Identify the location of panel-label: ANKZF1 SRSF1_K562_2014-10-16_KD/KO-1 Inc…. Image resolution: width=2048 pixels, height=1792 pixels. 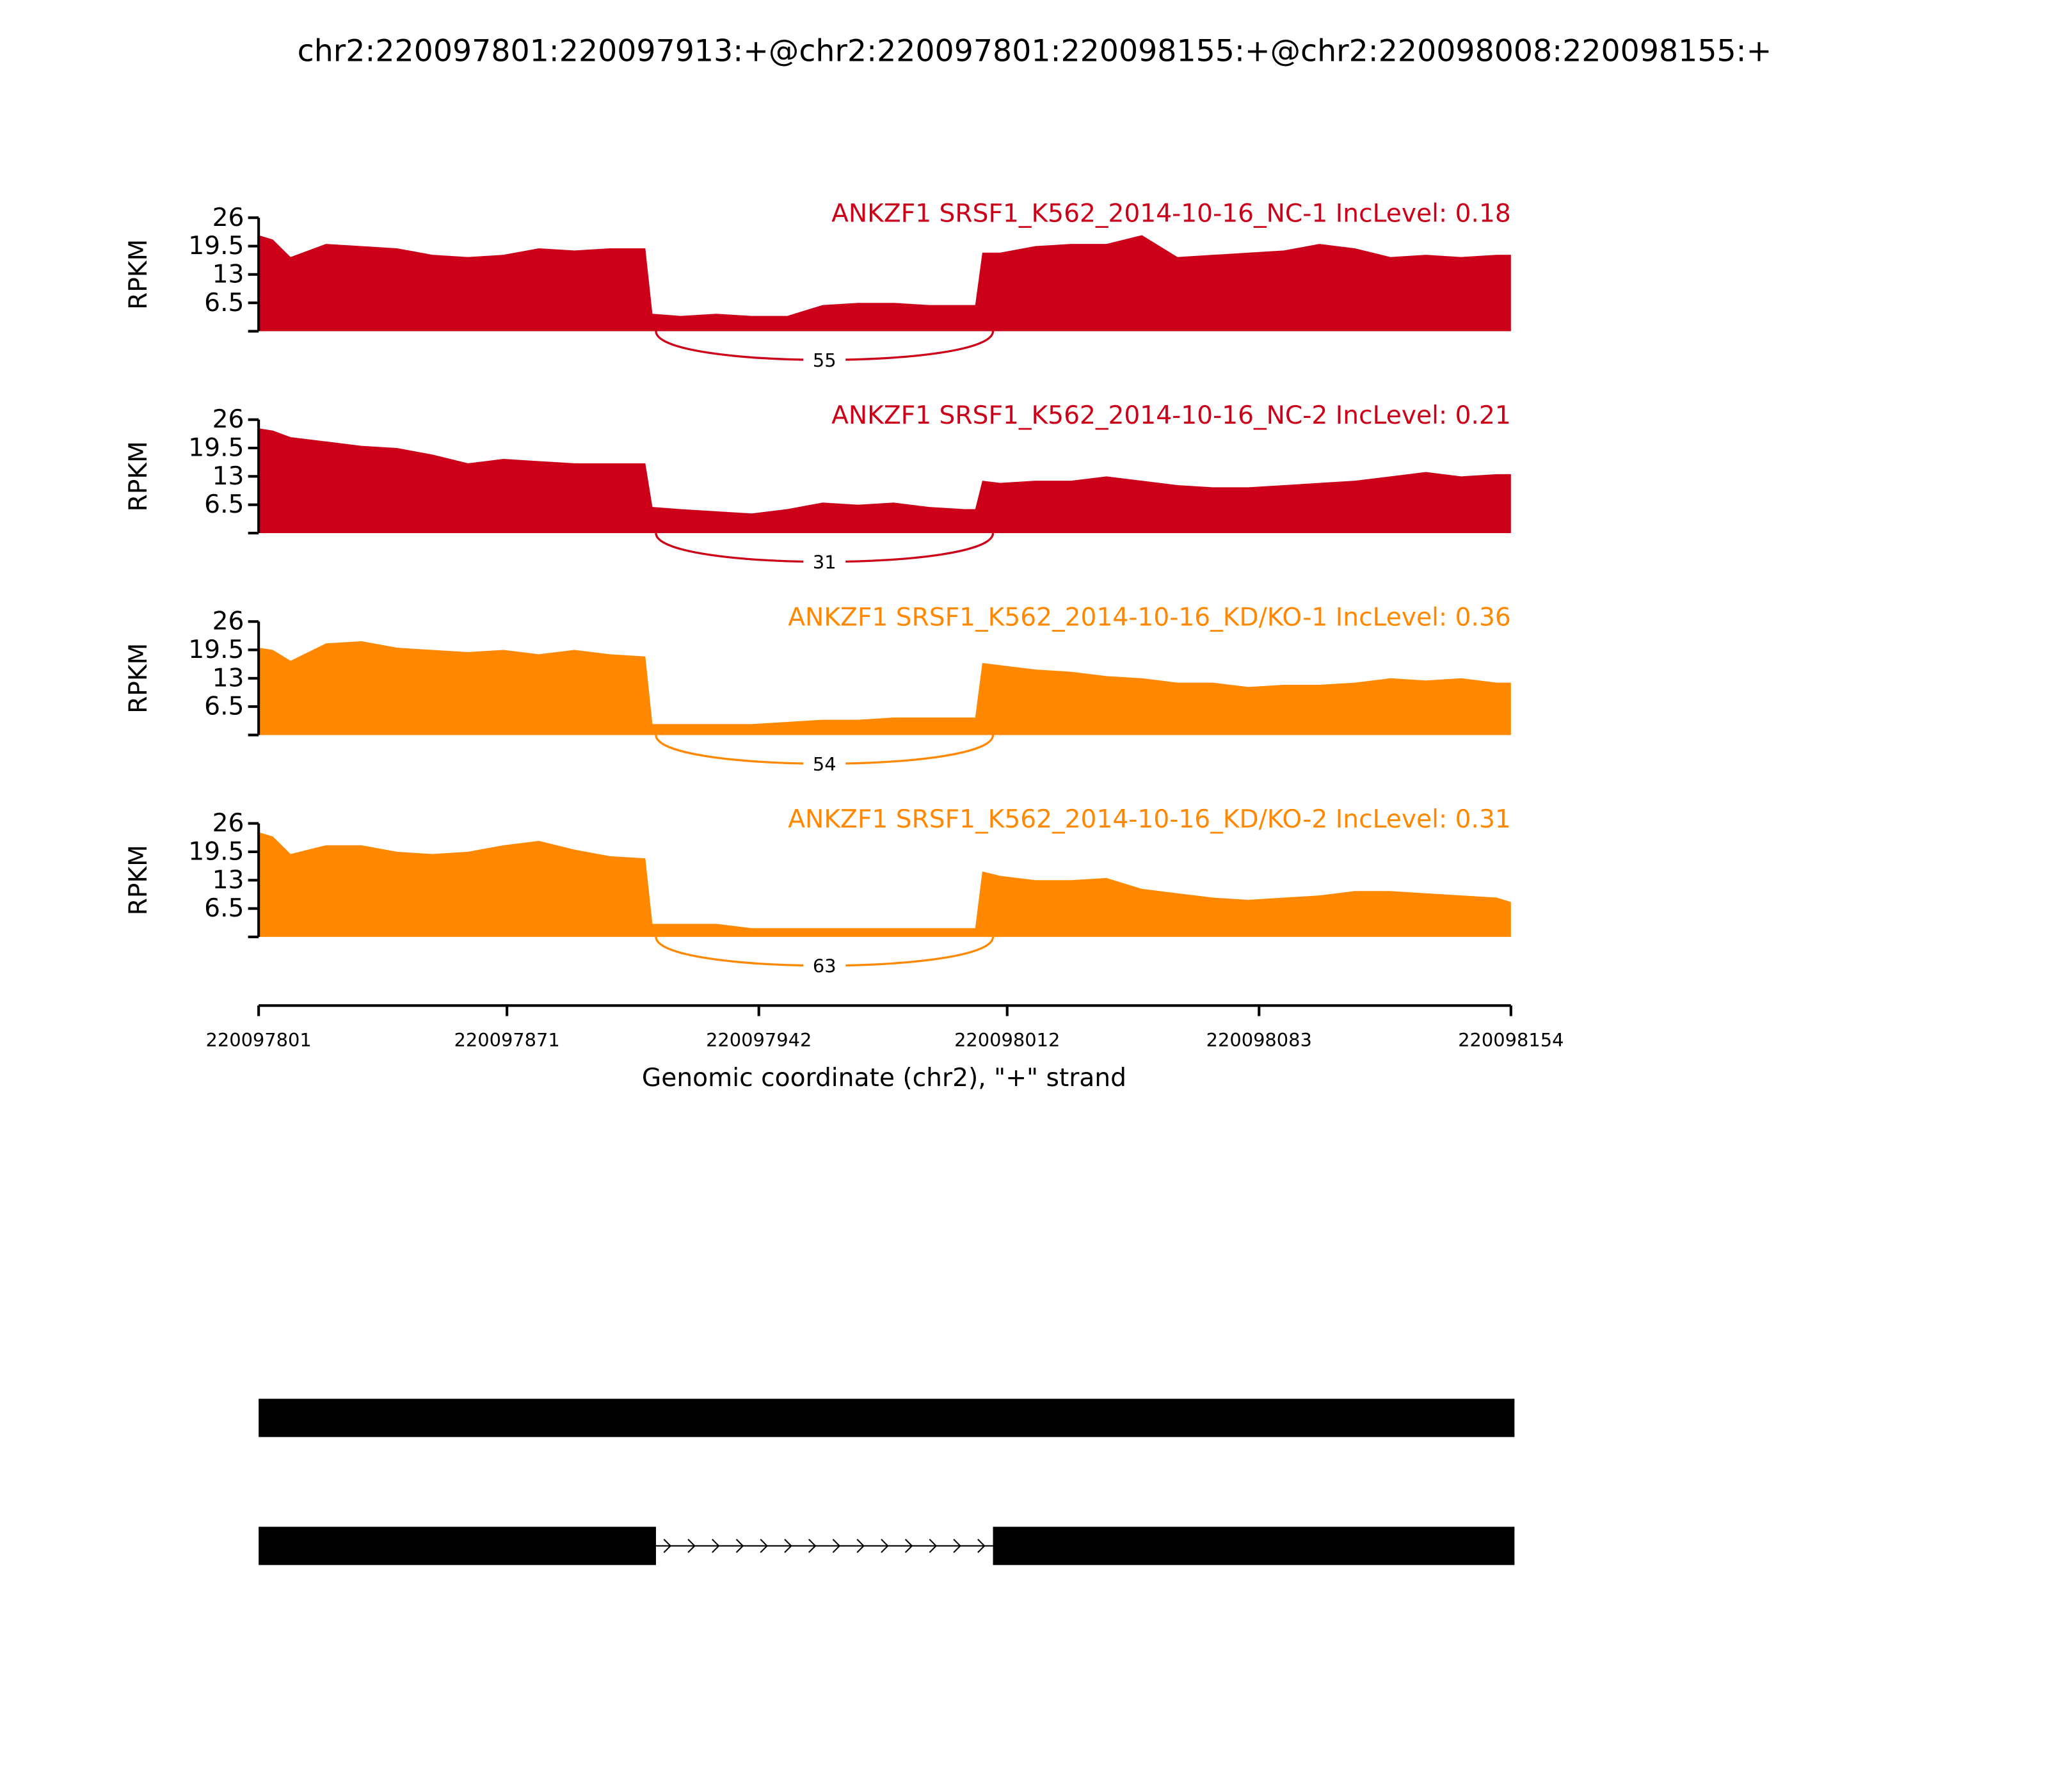
(1149, 618).